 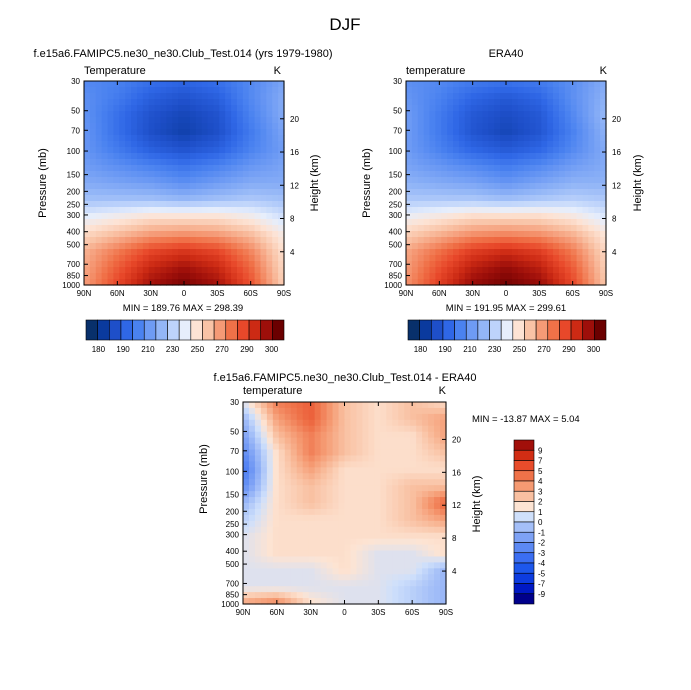 I want to click on x-tick-label: 30S, so click(x=539, y=293).